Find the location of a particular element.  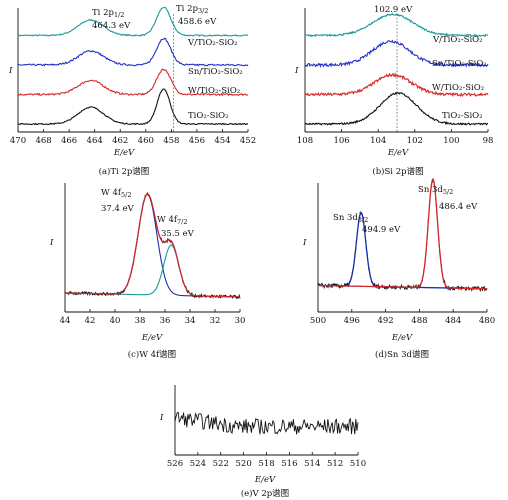

si-tick-label: 104 is located at coordinates (378, 141).